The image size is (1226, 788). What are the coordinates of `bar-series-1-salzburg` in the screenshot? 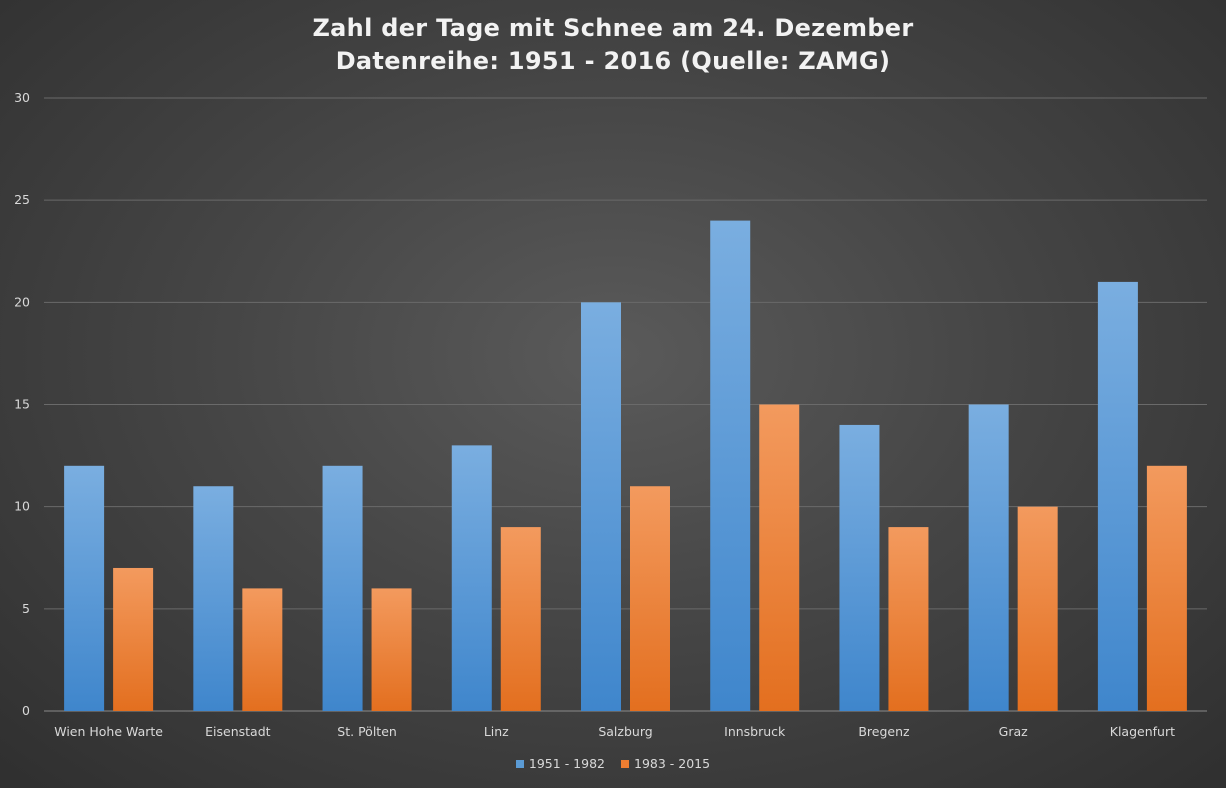 It's located at (601, 506).